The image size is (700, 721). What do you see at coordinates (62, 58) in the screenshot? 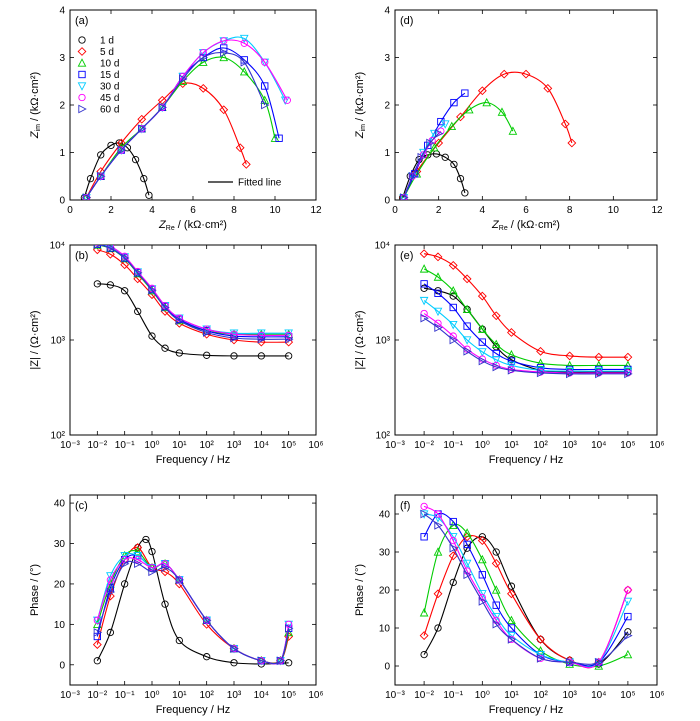
I see `y-tick-label: 3` at bounding box center [62, 58].